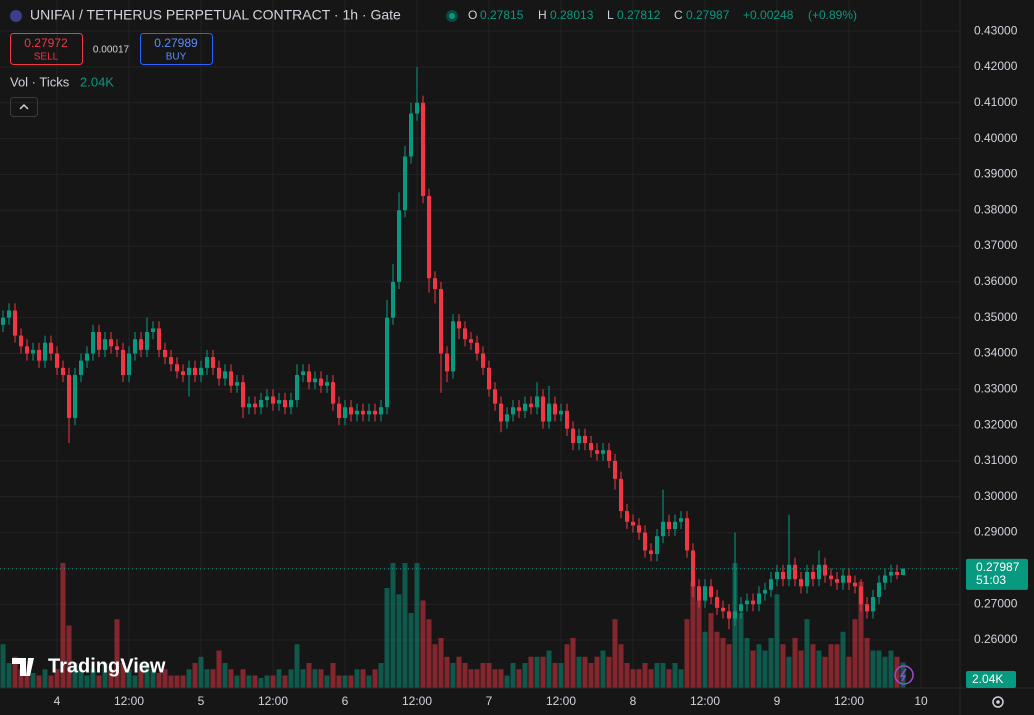 This screenshot has height=715, width=1034. Describe the element at coordinates (987, 679) in the screenshot. I see `volume-badge-label: 2.04K` at that location.